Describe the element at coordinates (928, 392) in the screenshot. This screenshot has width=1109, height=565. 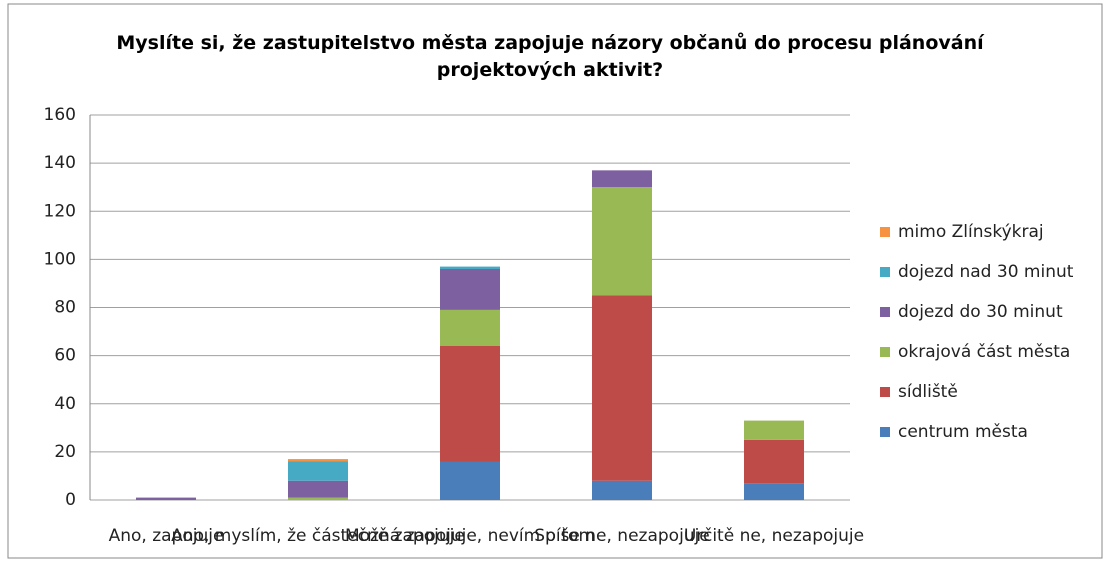
I see `legend-label: sídliště` at that location.